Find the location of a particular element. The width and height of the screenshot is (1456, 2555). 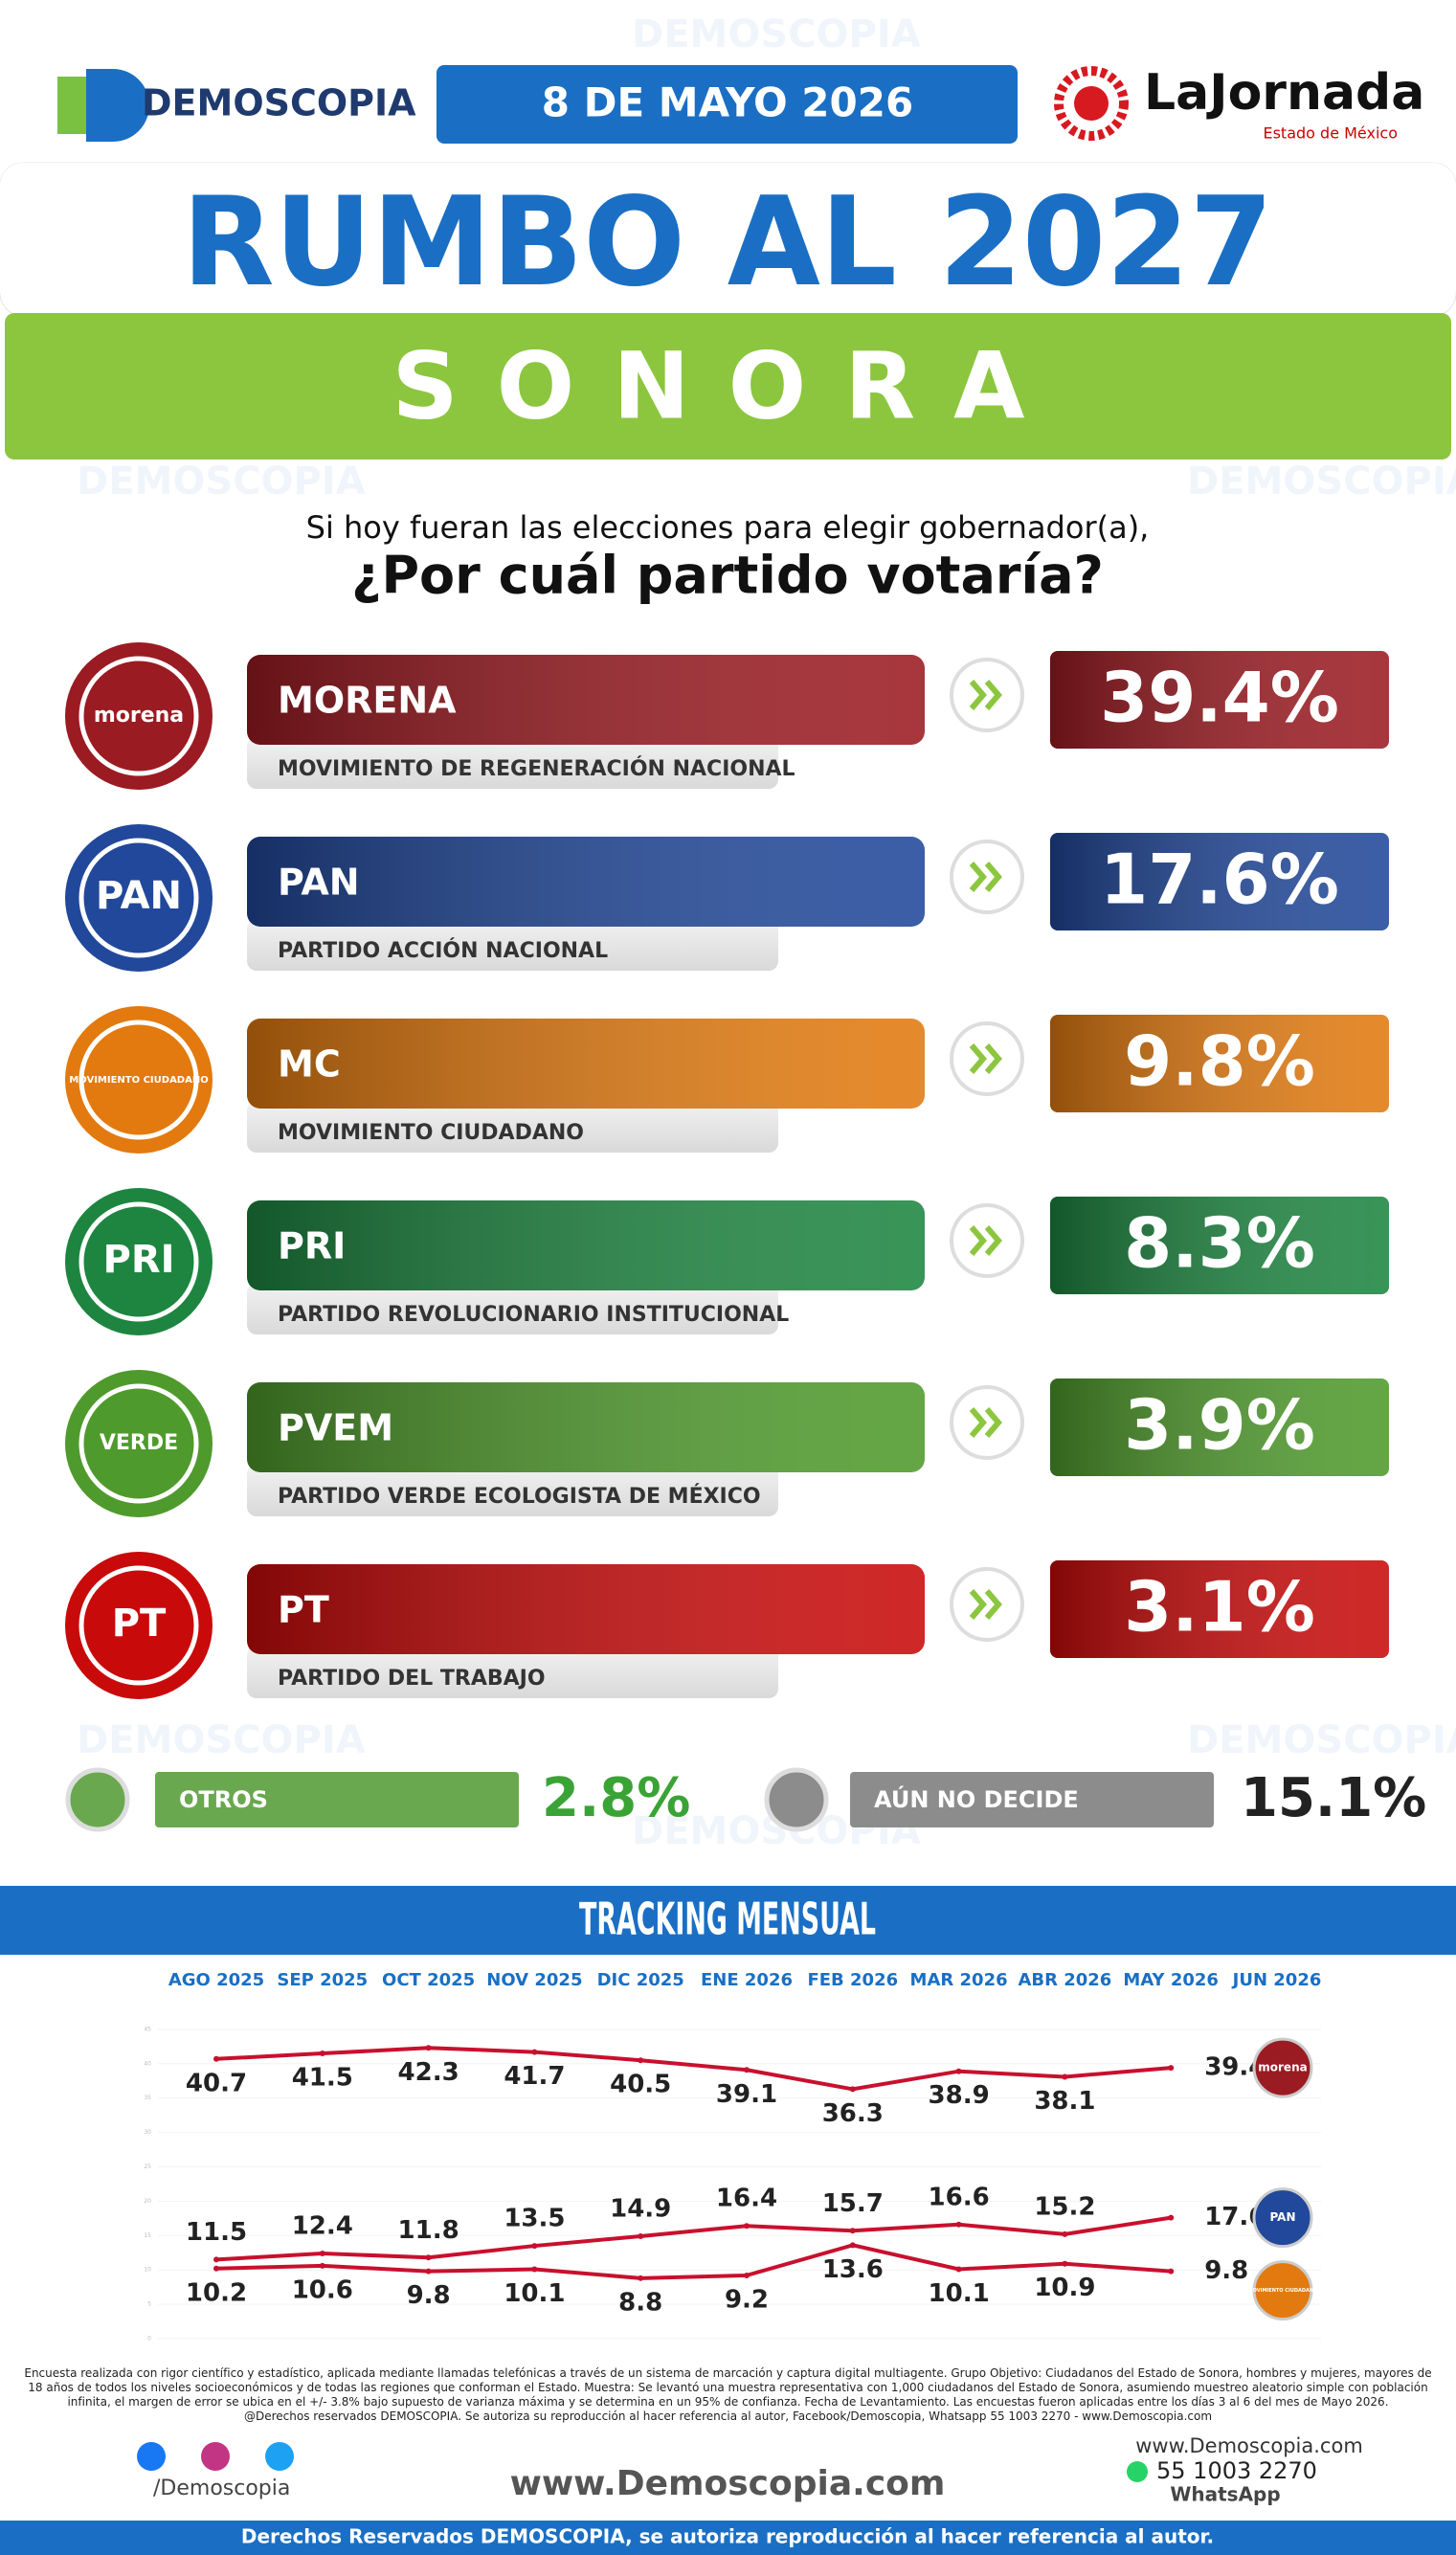

value-label: 13.6 is located at coordinates (853, 2269).